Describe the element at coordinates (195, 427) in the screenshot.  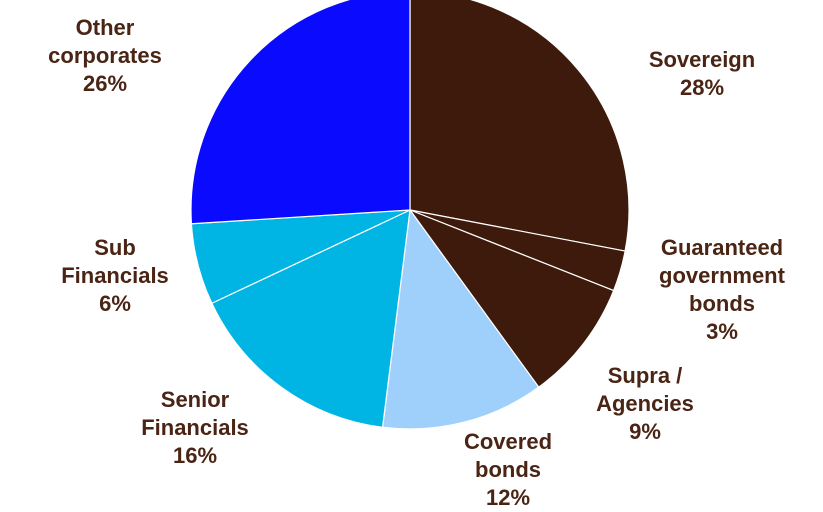
I see `label-senior-financials: Senior Financials 16%` at that location.